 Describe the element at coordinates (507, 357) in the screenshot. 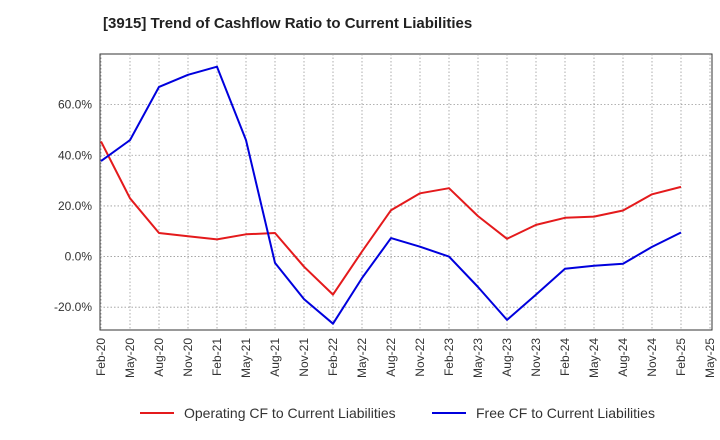

I see `x-tick-label: Aug-23` at that location.